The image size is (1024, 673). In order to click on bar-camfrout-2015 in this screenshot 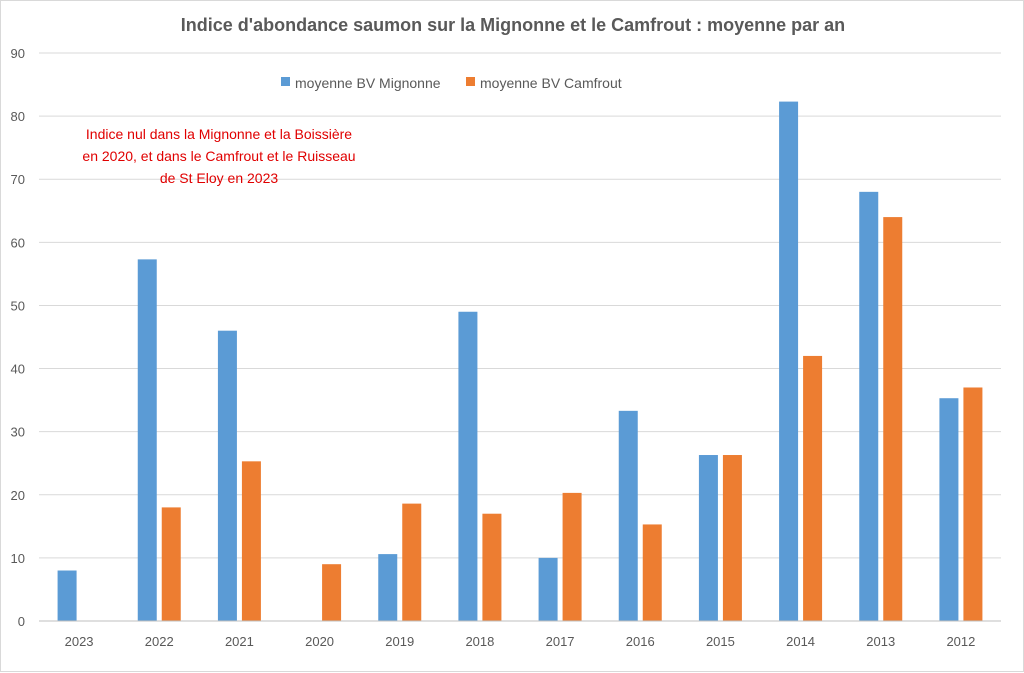, I will do `click(732, 538)`.